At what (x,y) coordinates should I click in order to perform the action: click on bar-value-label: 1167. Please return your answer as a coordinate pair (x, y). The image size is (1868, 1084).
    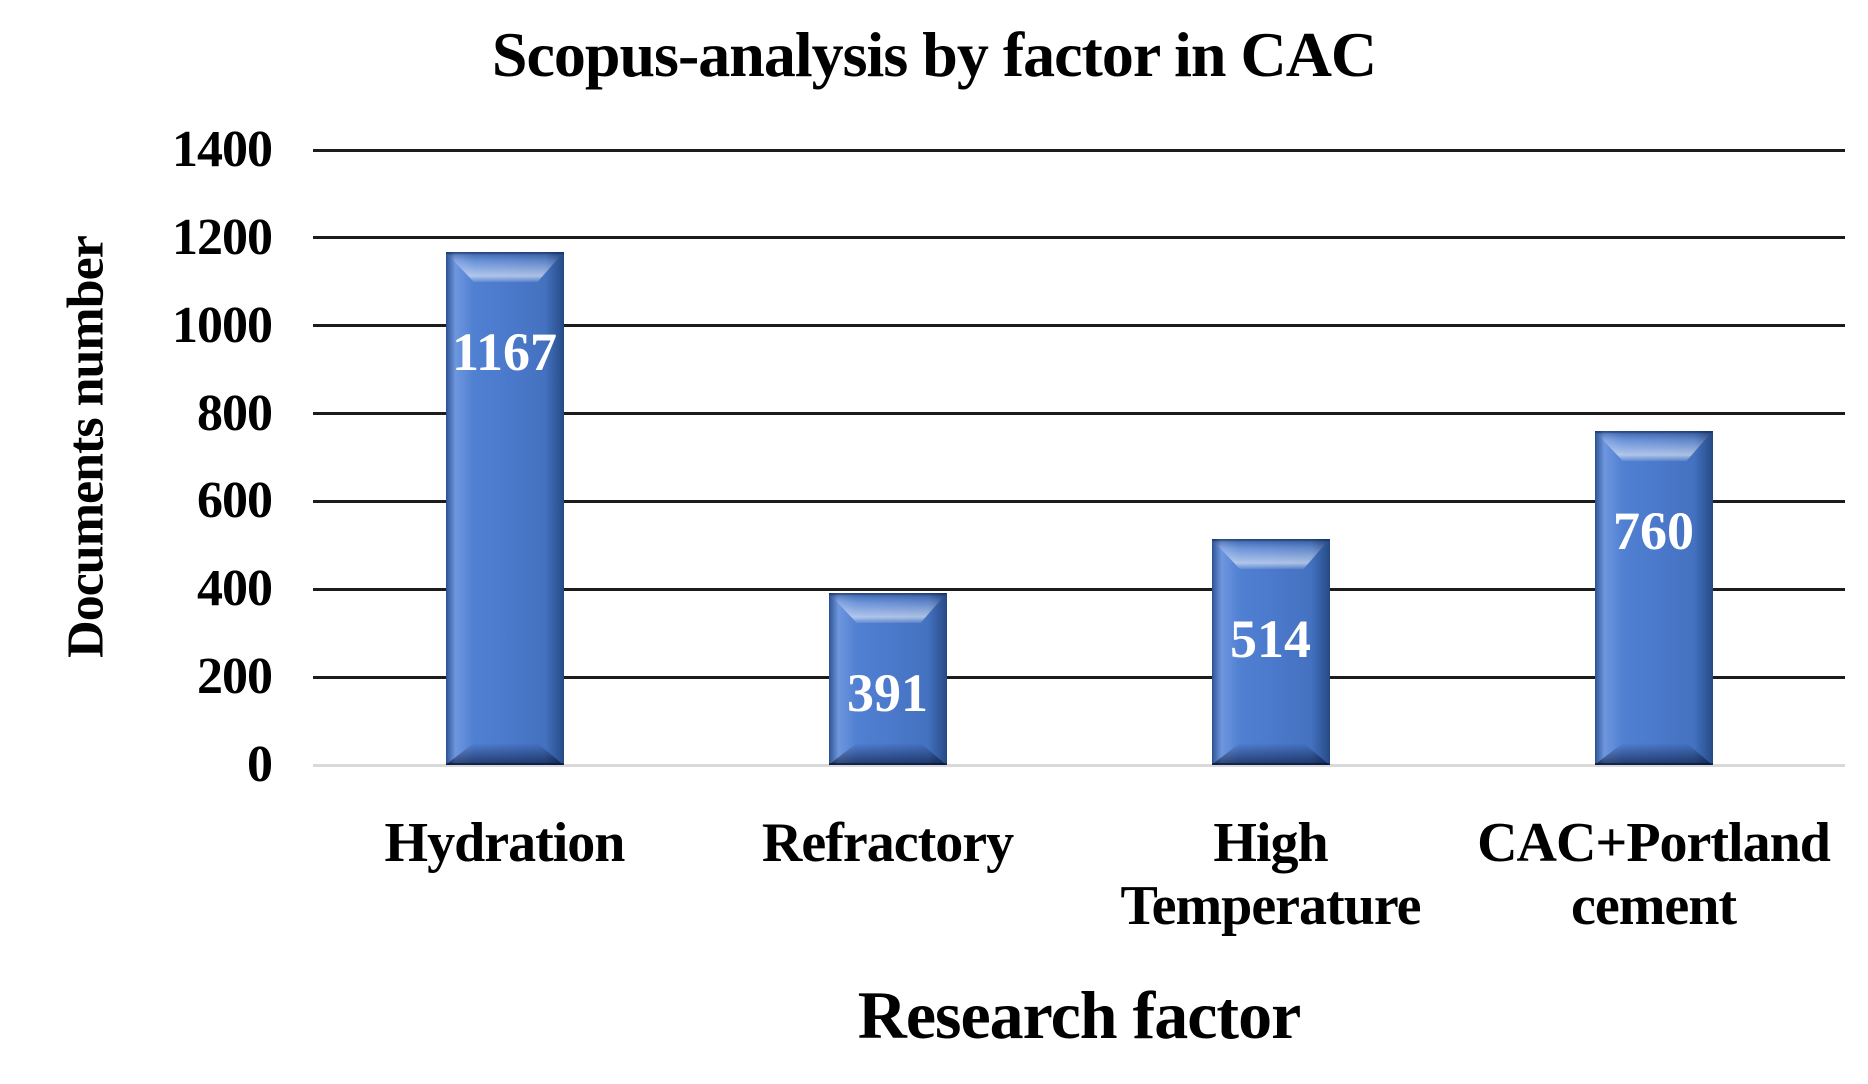
    Looking at the image, I should click on (504, 352).